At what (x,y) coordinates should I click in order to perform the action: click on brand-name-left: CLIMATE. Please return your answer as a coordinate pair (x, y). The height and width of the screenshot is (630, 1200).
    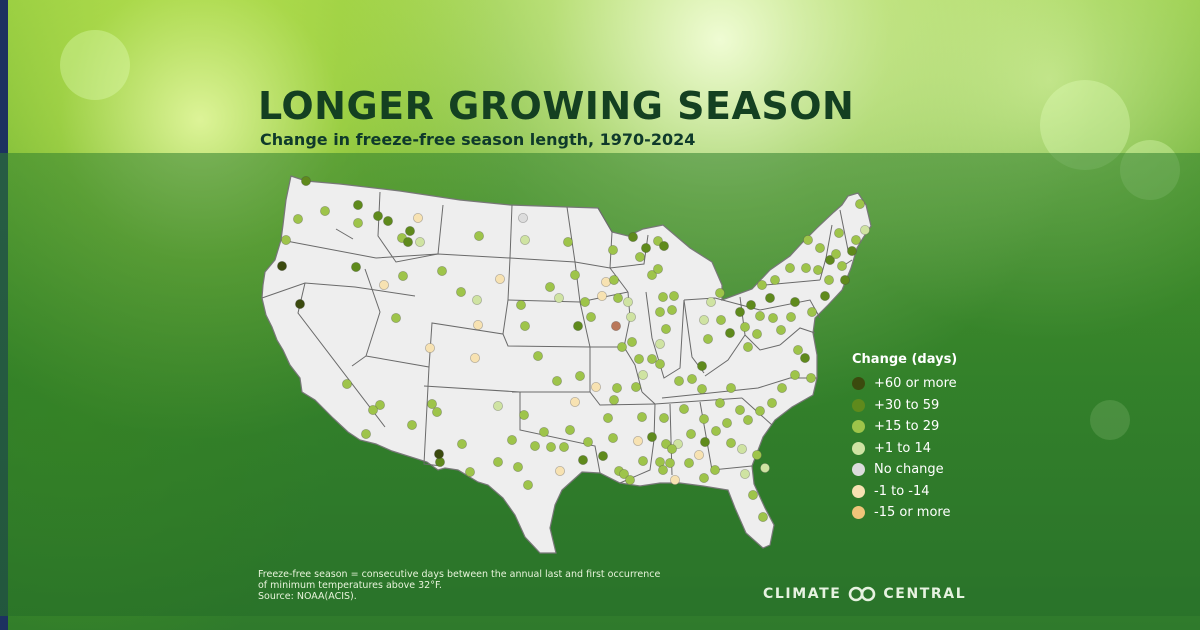
    Looking at the image, I should click on (802, 594).